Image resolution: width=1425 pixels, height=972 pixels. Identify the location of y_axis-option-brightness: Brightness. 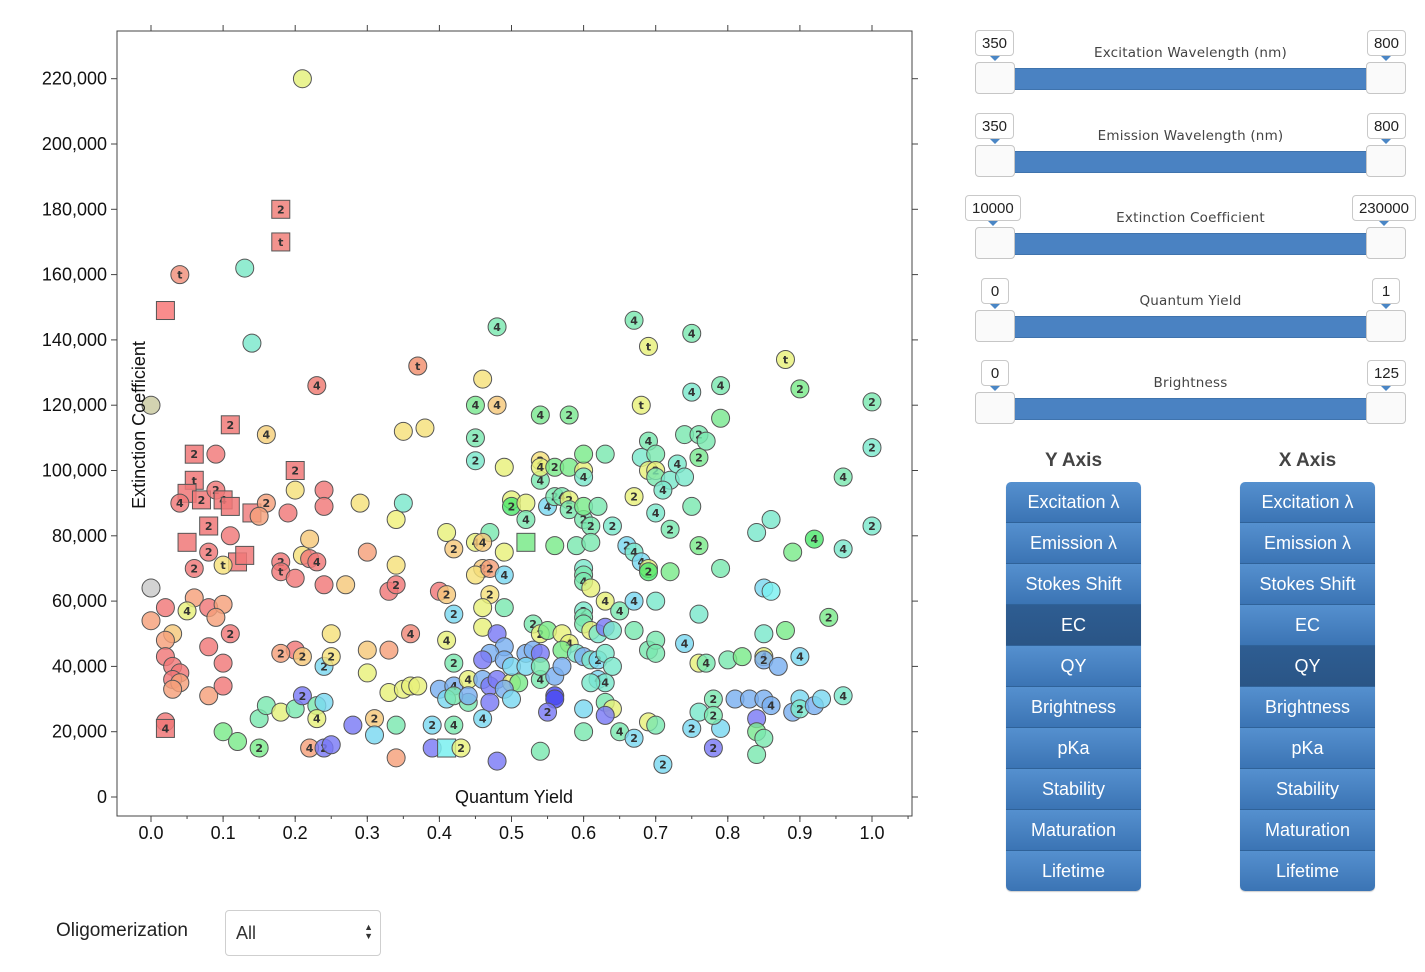
(1073, 707).